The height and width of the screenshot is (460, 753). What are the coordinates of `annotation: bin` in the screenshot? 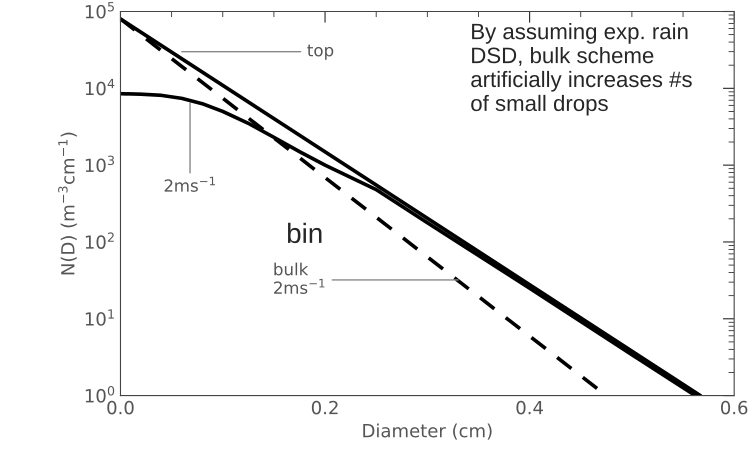 It's located at (305, 233).